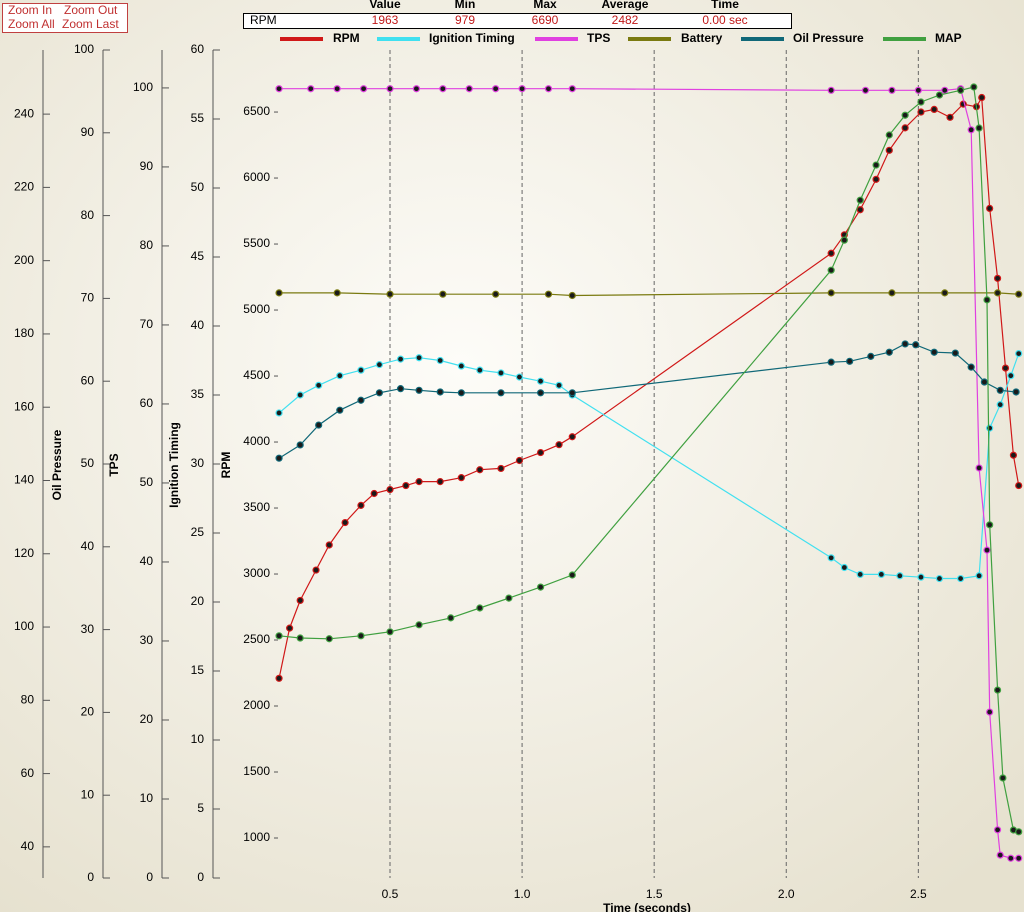 This screenshot has height=912, width=1024. I want to click on y-tick-label: 3000, so click(256, 573).